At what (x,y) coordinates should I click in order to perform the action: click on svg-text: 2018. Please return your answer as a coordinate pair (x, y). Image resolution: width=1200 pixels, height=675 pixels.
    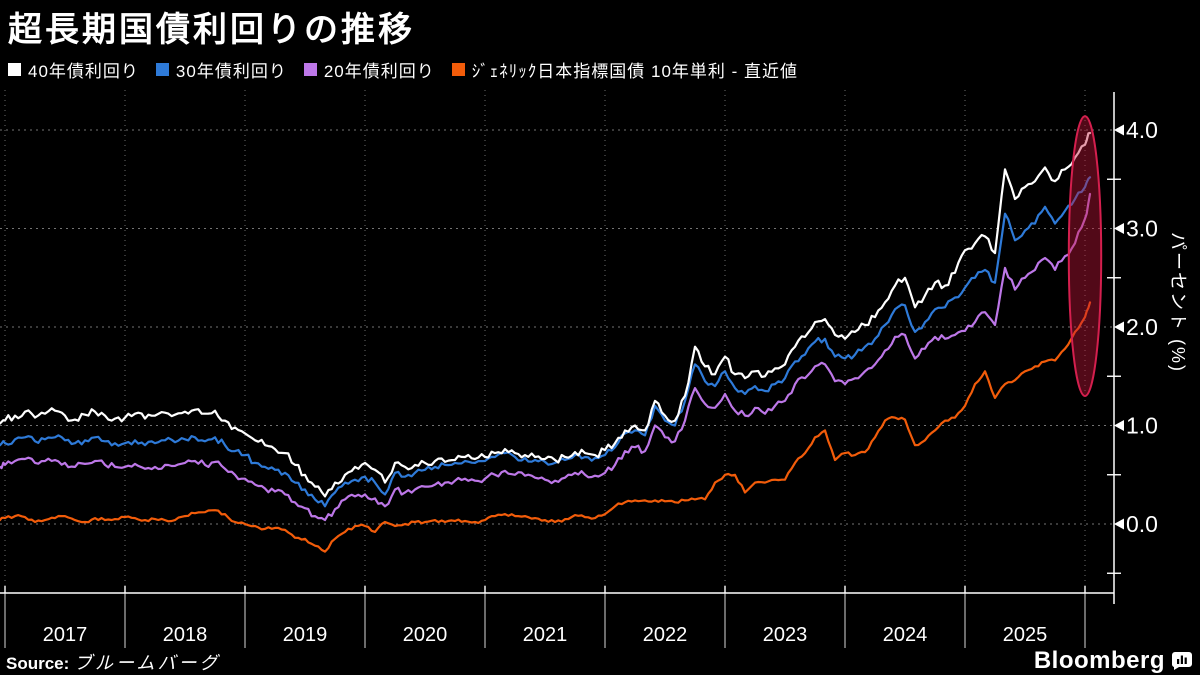
    Looking at the image, I should click on (185, 635).